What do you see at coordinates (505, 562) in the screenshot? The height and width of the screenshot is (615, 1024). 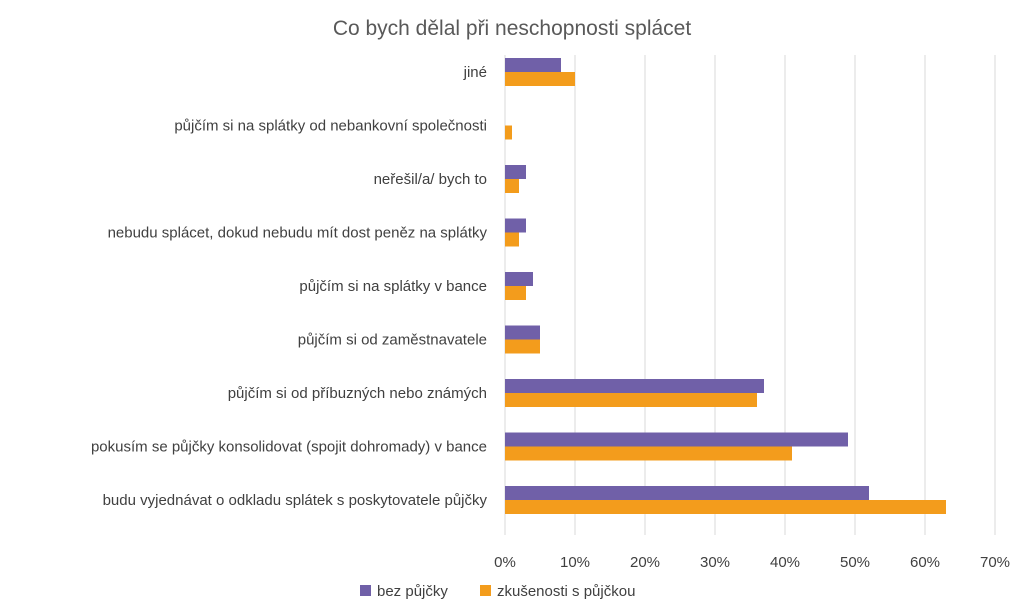 I see `x-tick-label: 0%` at bounding box center [505, 562].